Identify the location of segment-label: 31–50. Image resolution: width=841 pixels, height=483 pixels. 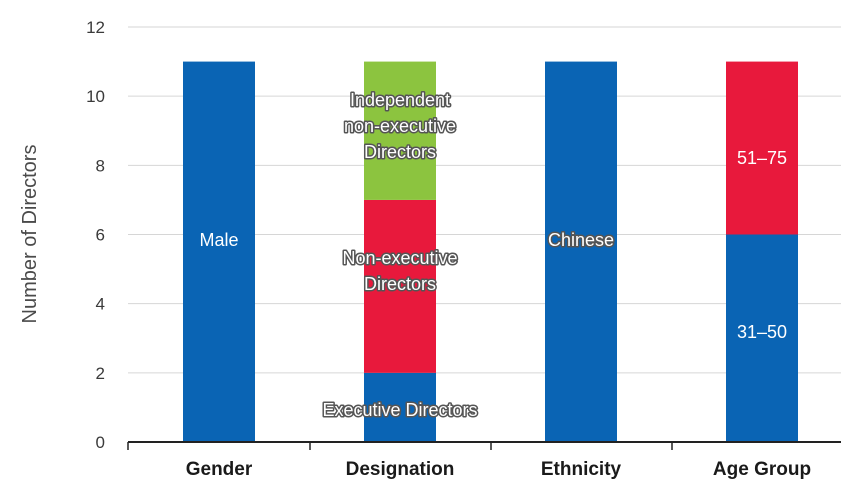
(762, 332).